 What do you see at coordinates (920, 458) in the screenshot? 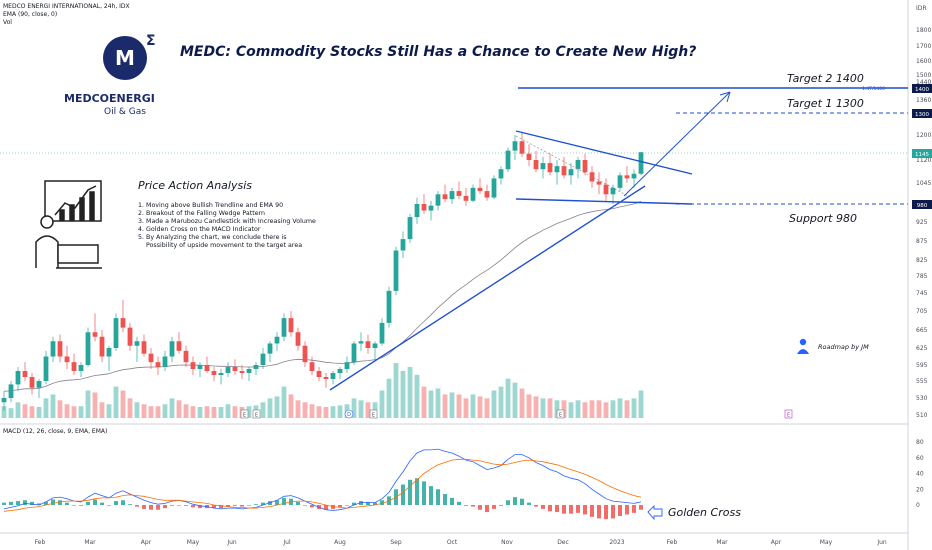
I see `macd-tick-label: 60` at bounding box center [920, 458].